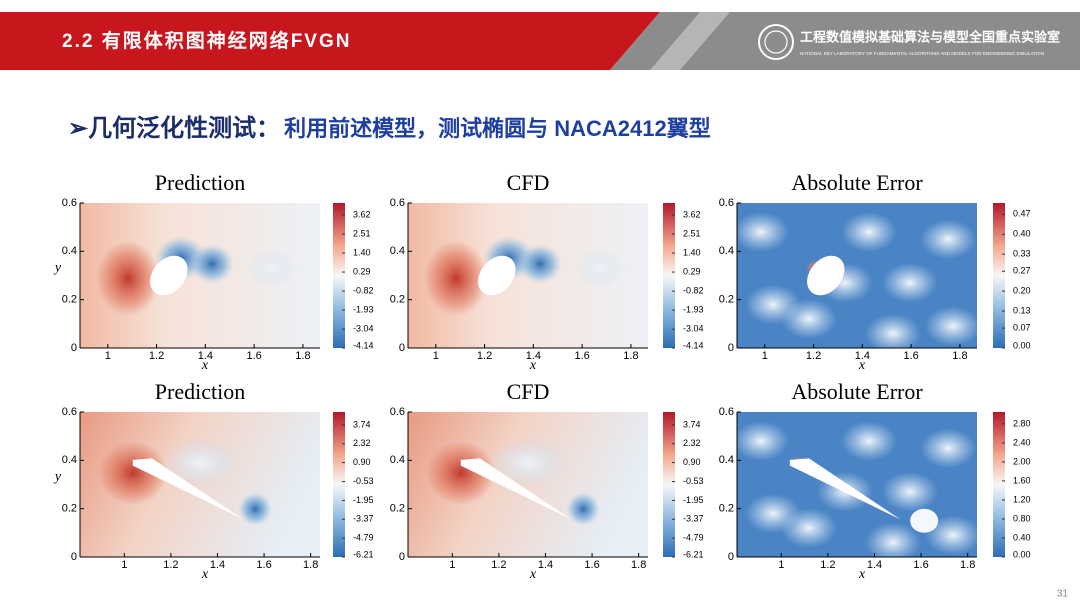 The width and height of the screenshot is (1080, 612). What do you see at coordinates (1022, 214) in the screenshot?
I see `colorbar-tick-label: 0.47` at bounding box center [1022, 214].